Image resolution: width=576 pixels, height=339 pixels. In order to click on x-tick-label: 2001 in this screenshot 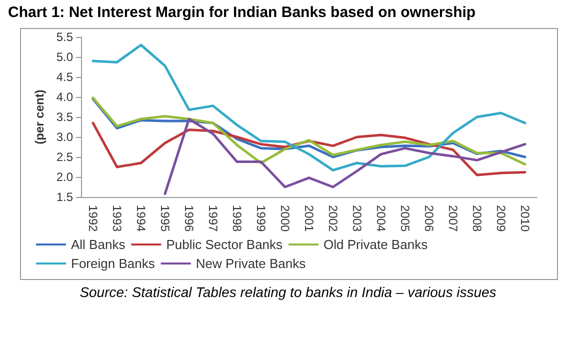, I will do `click(309, 218)`.